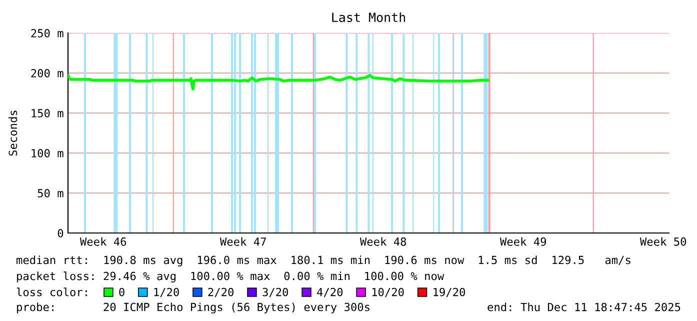 This screenshot has height=321, width=697. Describe the element at coordinates (383, 241) in the screenshot. I see `x-tick-label: Week 48` at that location.